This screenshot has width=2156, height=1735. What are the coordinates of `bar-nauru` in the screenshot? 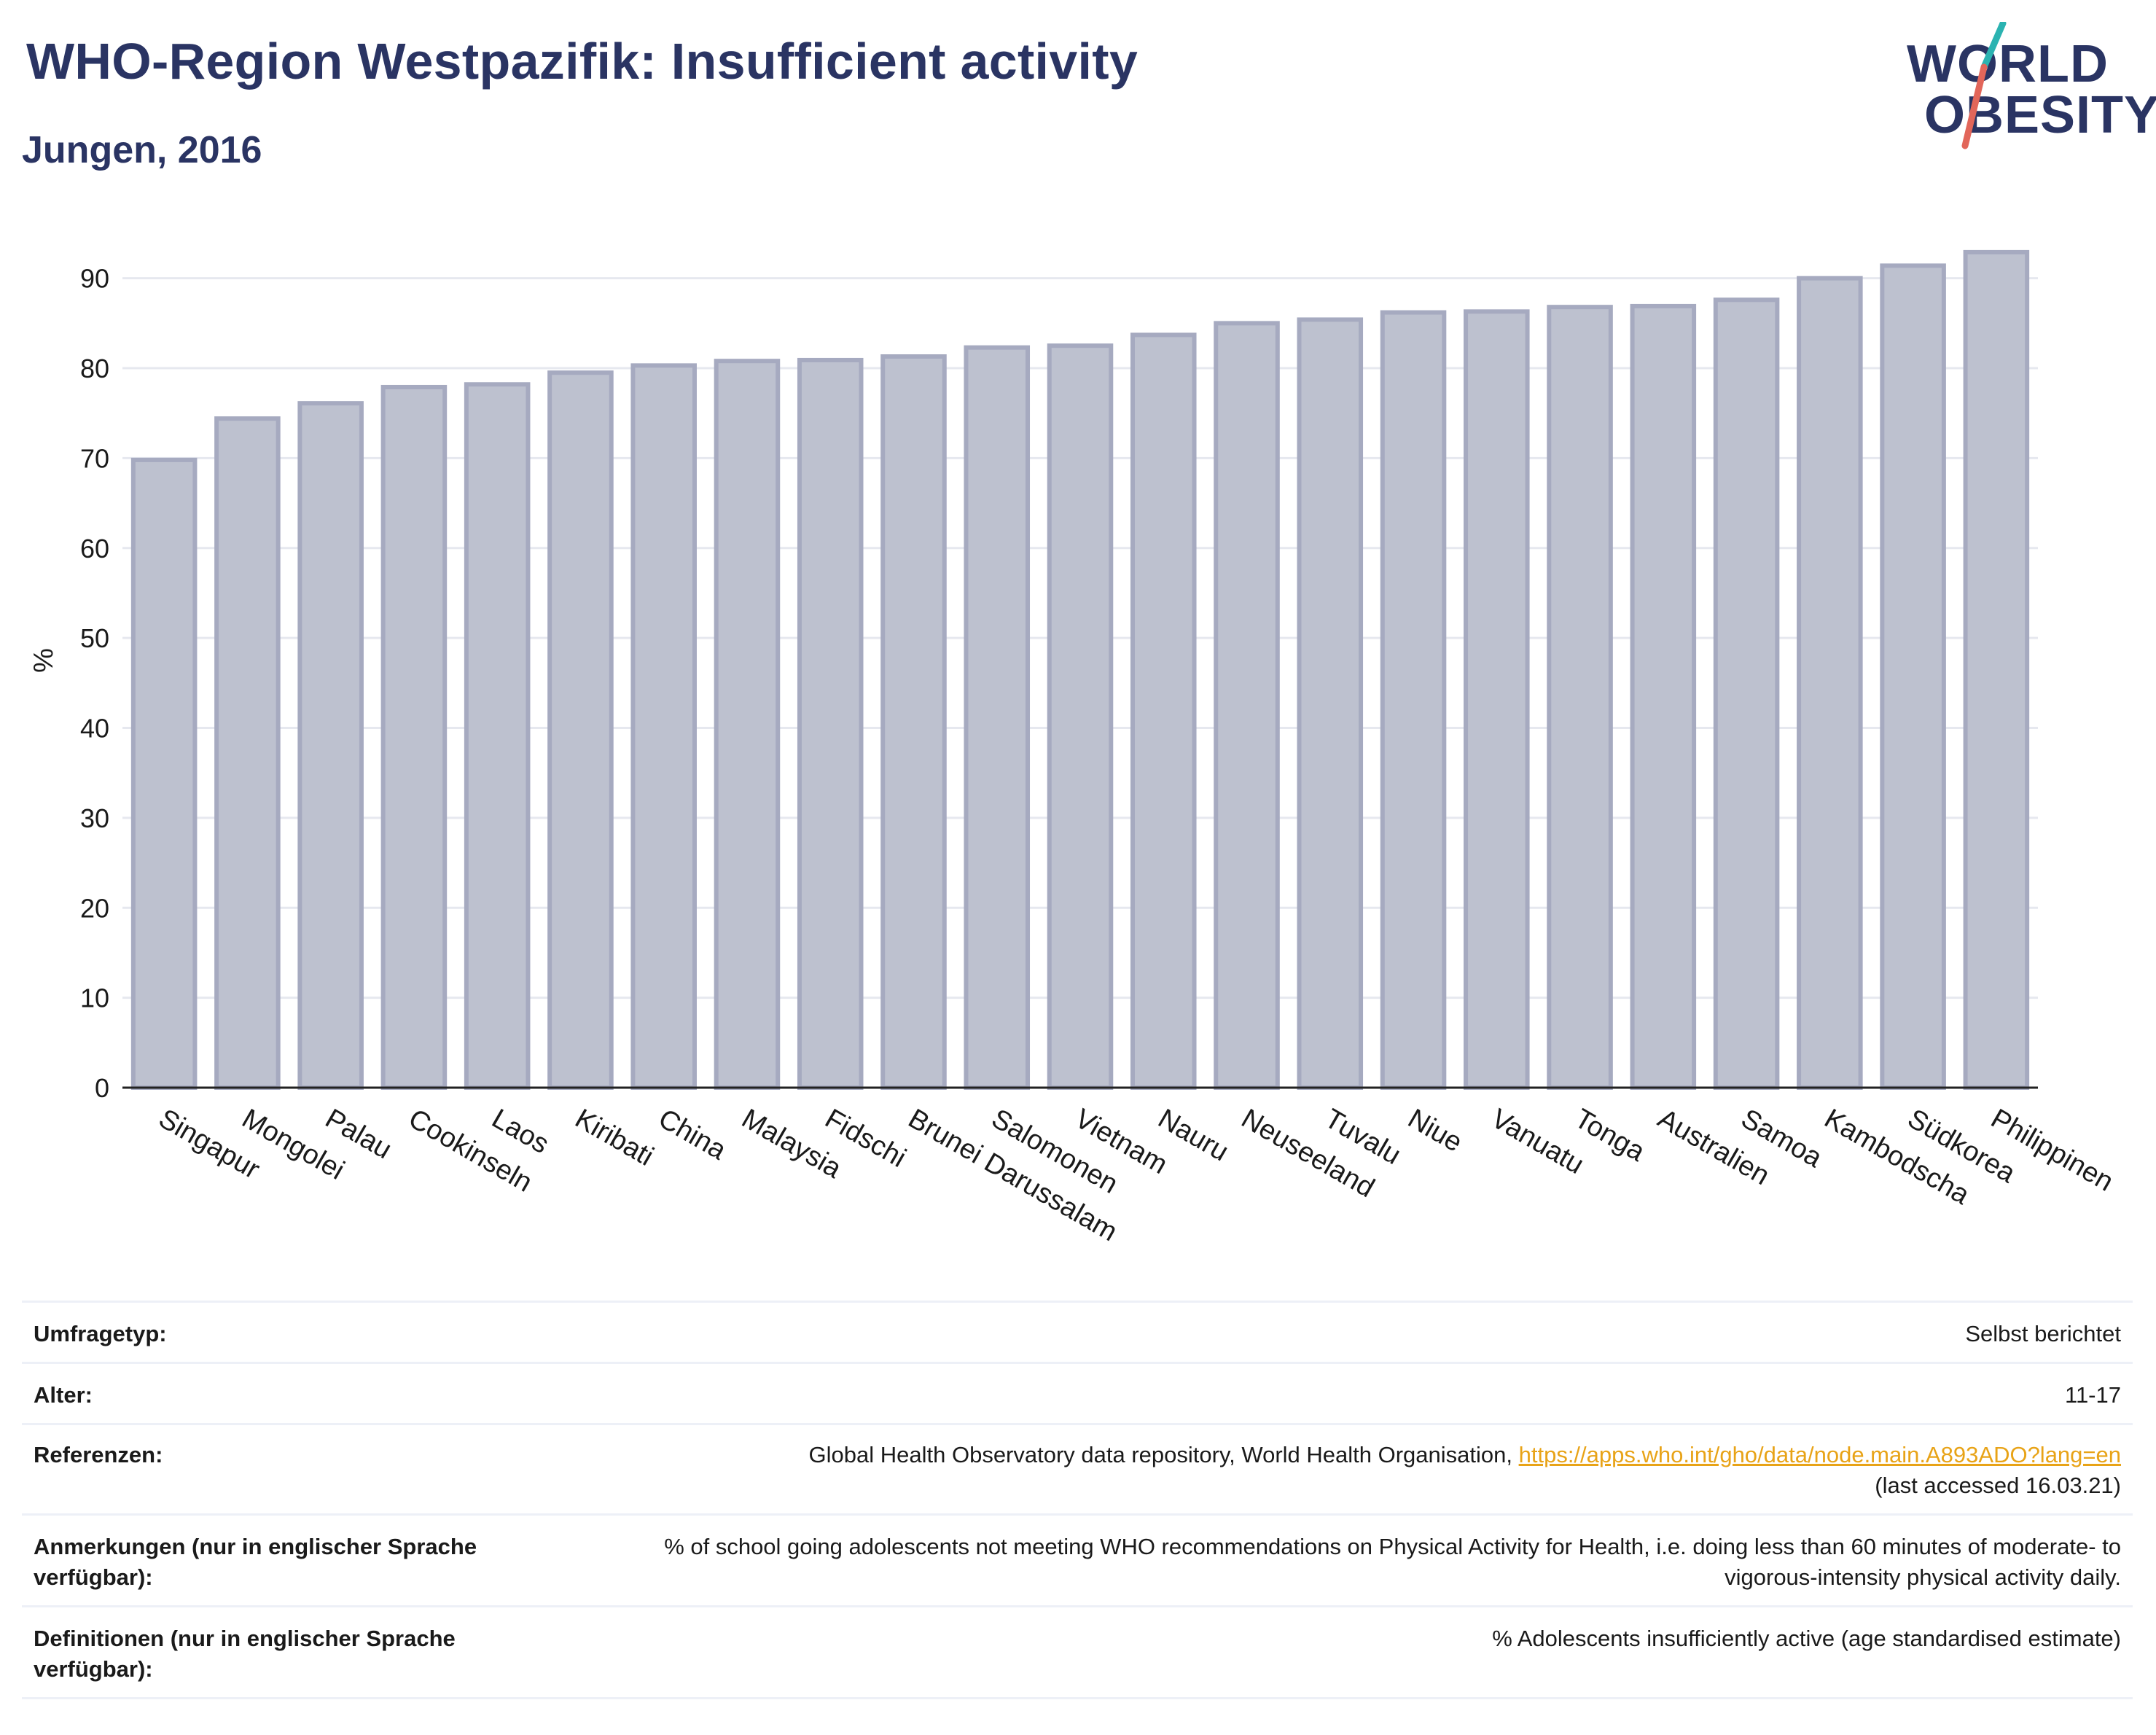 It's located at (1164, 711).